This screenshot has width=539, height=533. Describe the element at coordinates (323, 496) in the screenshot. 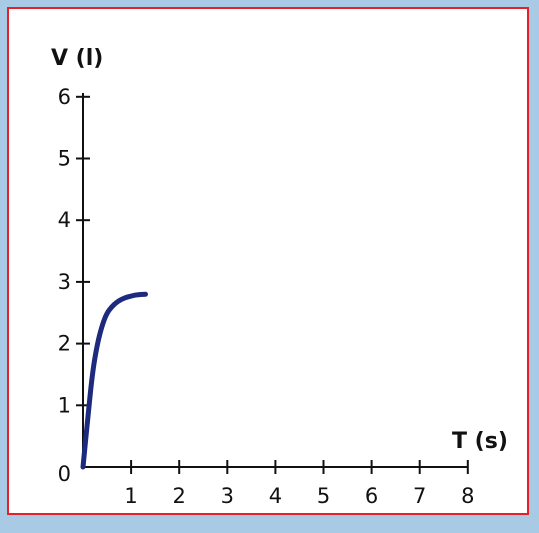

I see `x-tick-label: 5` at that location.